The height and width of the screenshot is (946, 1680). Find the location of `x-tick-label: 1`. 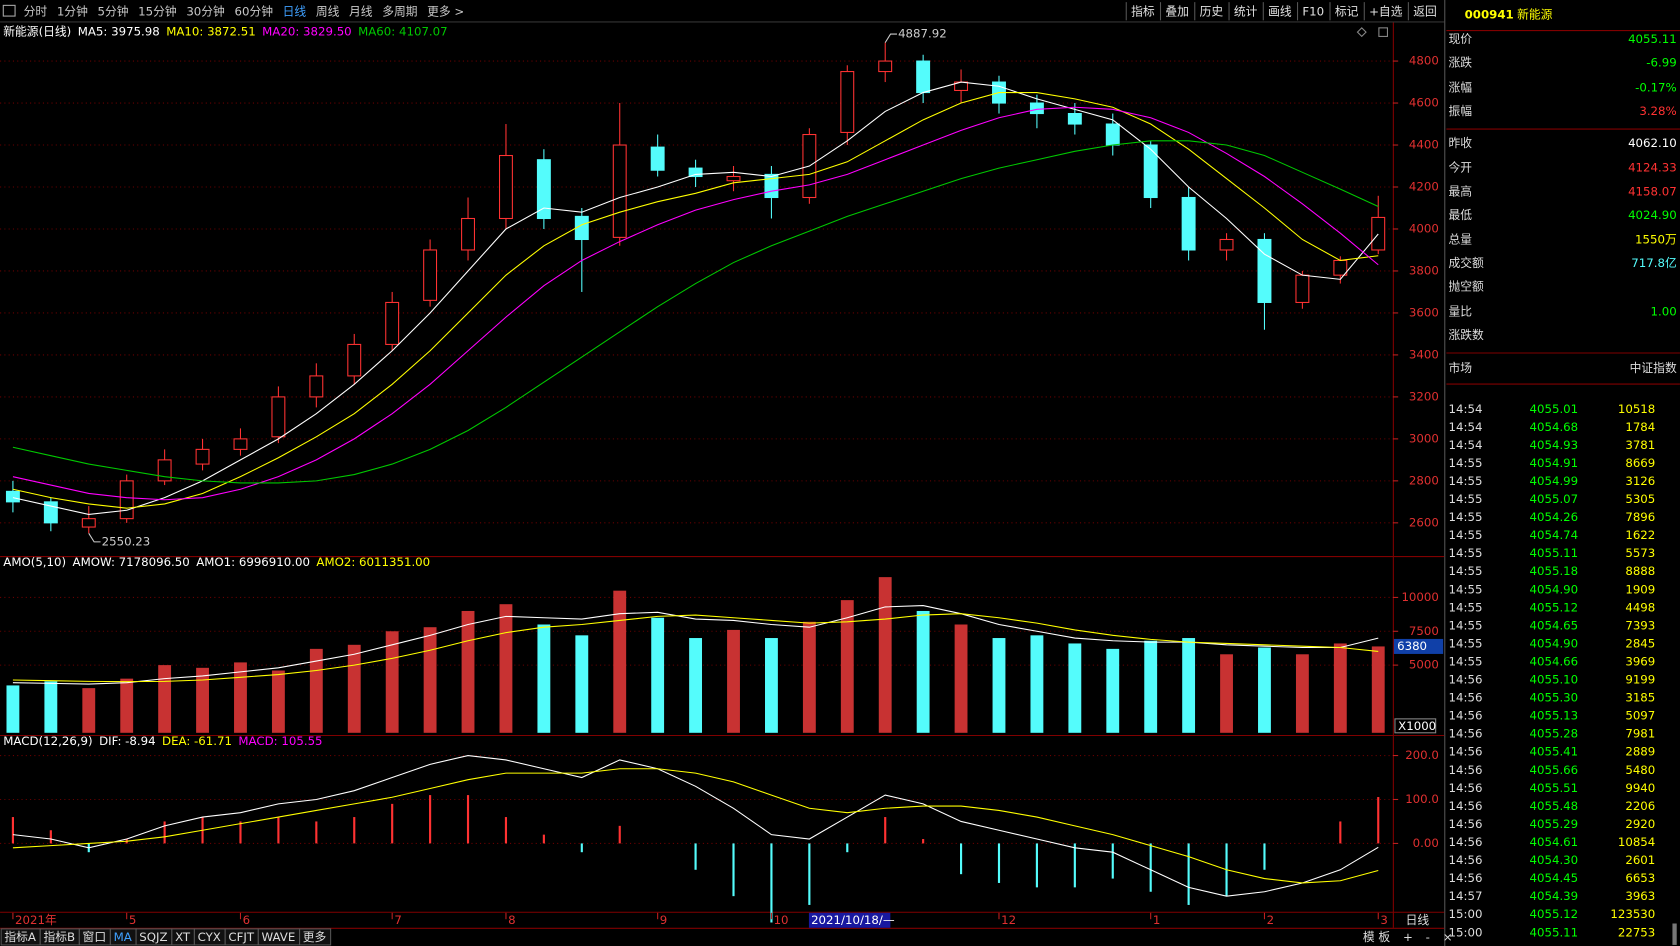

x-tick-label: 1 is located at coordinates (1157, 920).